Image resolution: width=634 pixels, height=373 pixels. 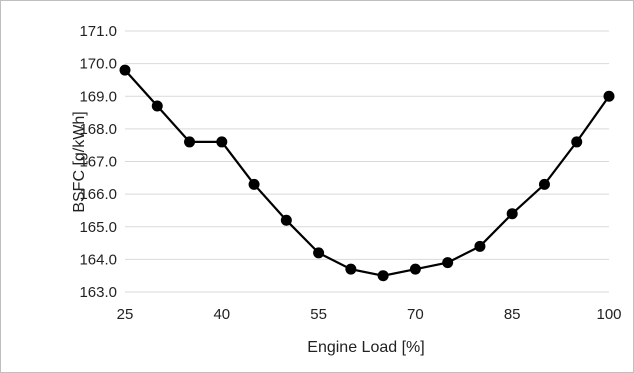 I want to click on y-tick-label: 168.0, so click(x=98, y=129).